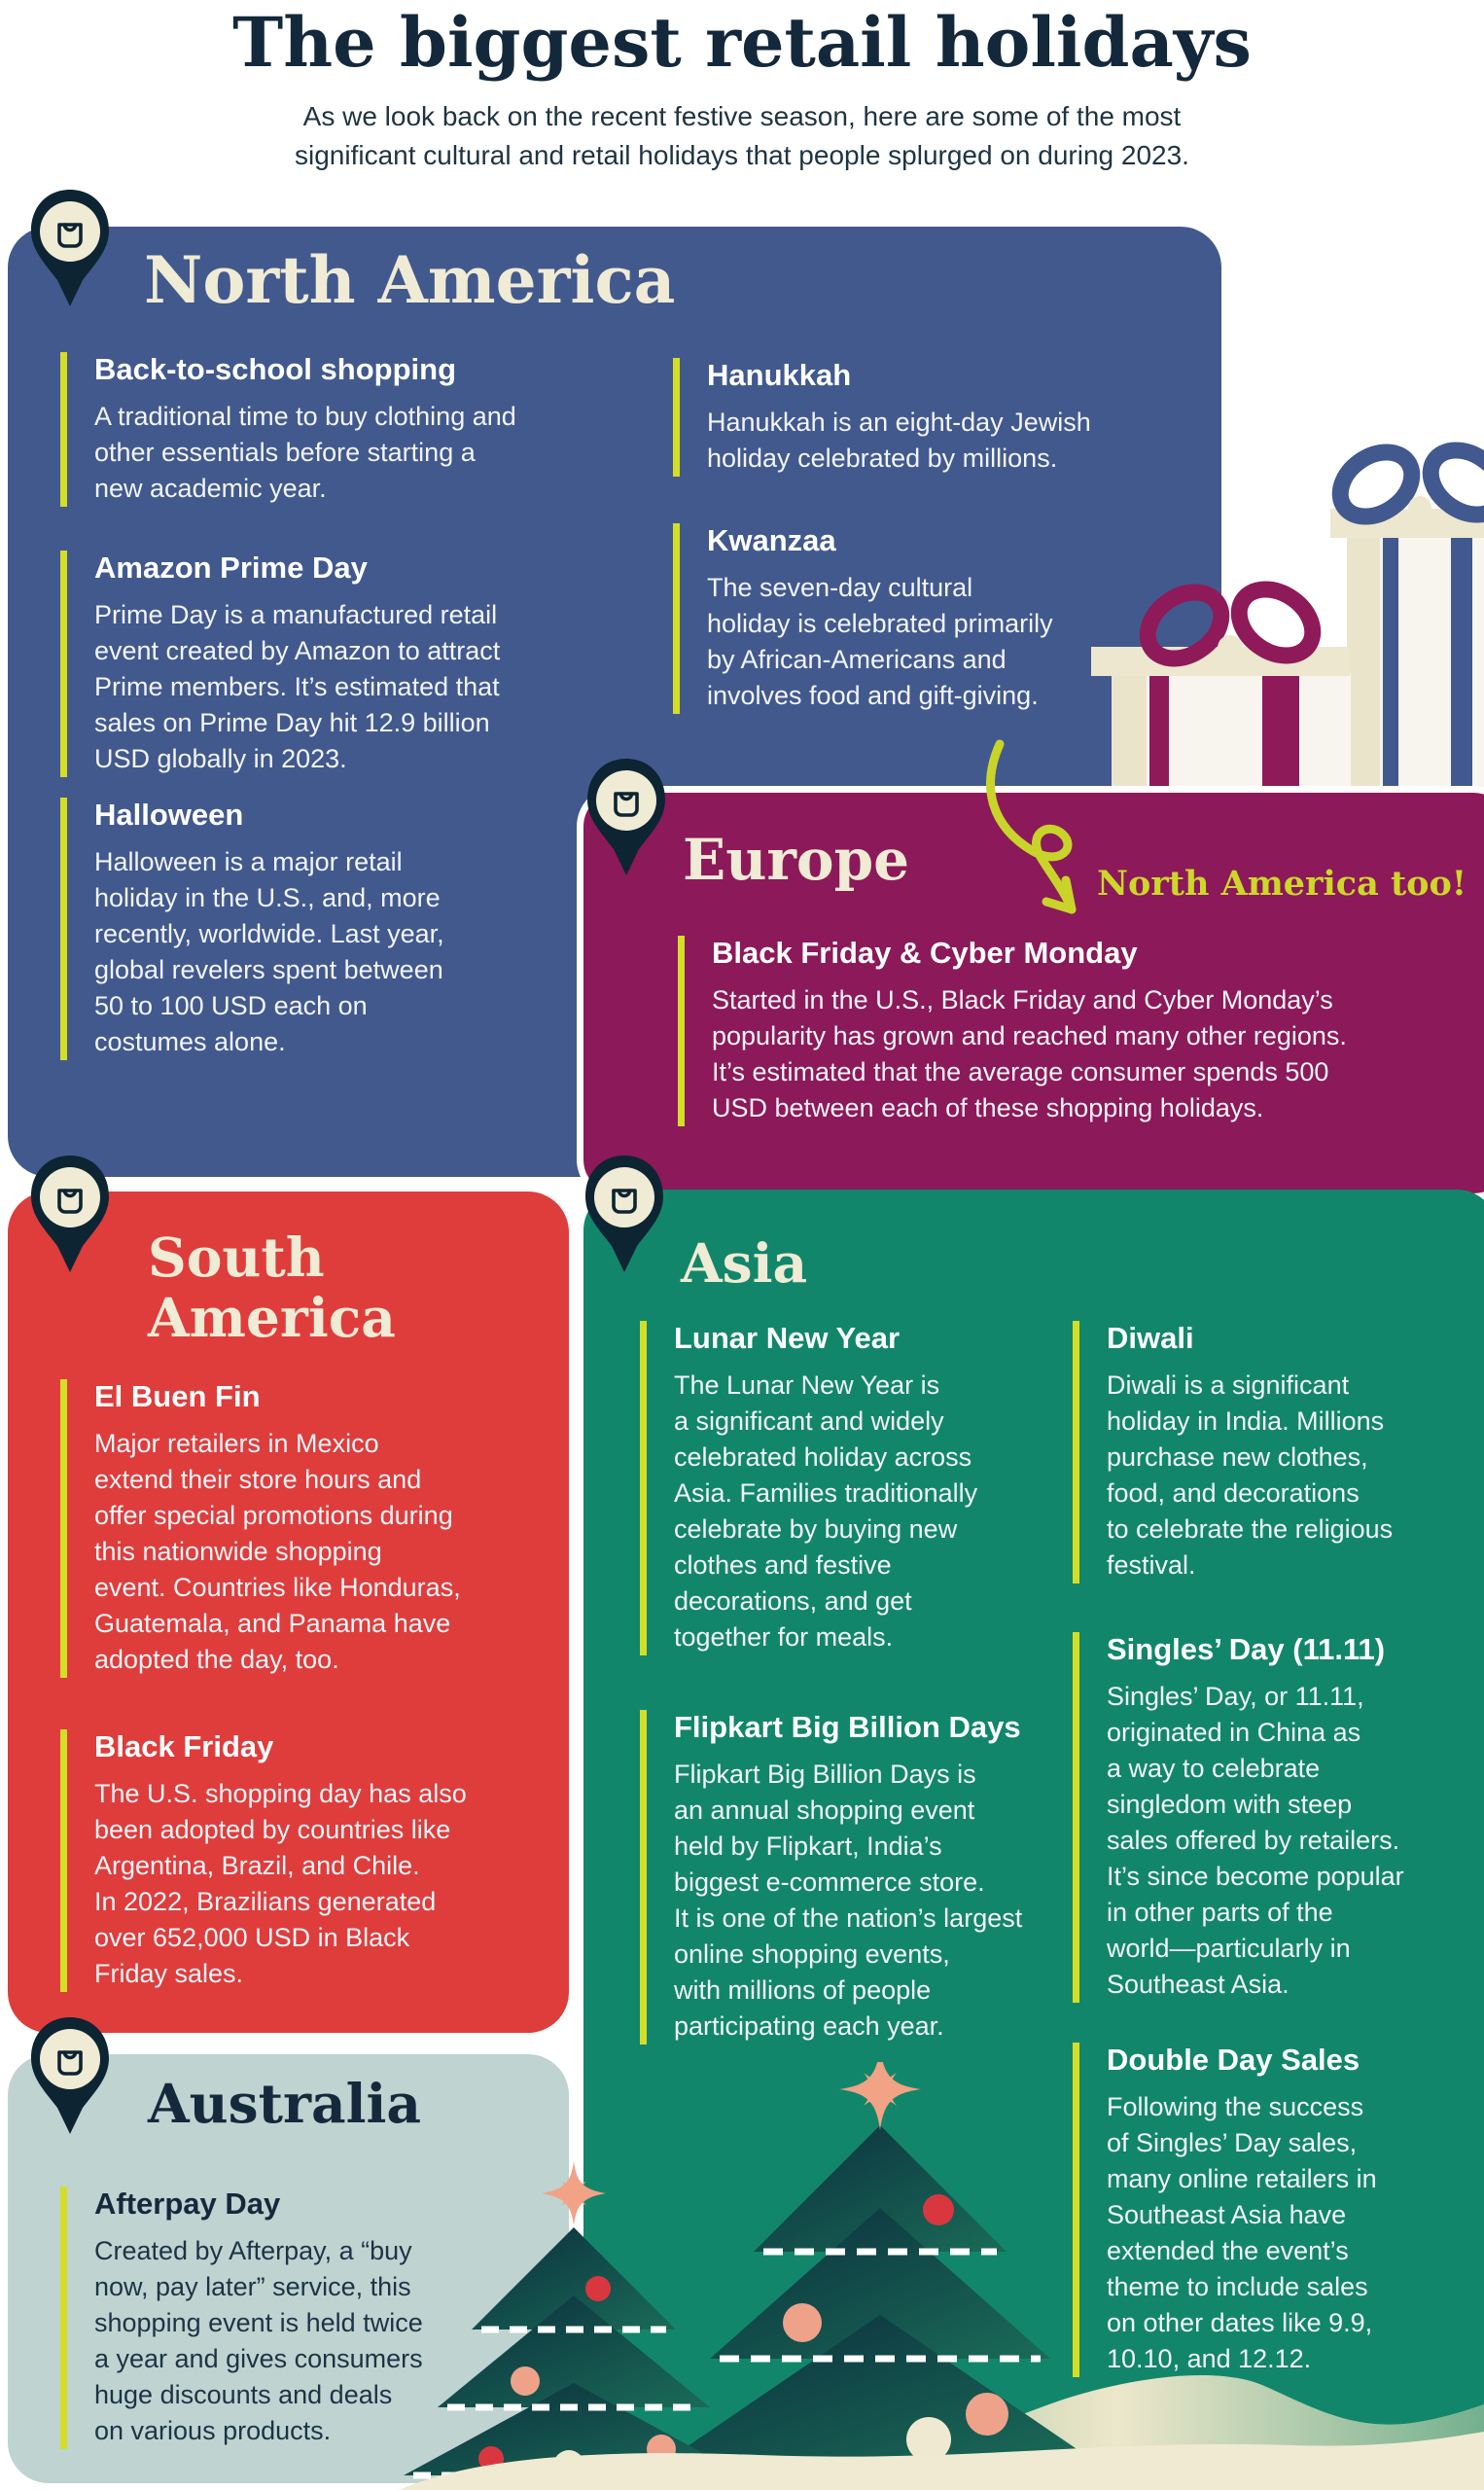 This screenshot has height=2490, width=1484. Describe the element at coordinates (742, 42) in the screenshot. I see `page-title: The biggest retail holidays` at that location.